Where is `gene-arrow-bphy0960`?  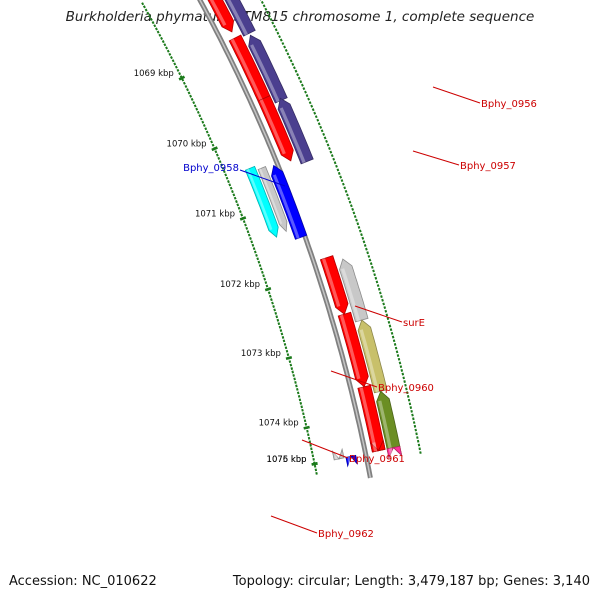 gene-arrow-bphy0960 is located at coordinates (372, 356).